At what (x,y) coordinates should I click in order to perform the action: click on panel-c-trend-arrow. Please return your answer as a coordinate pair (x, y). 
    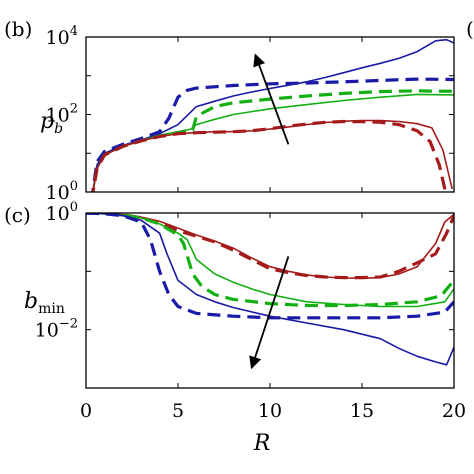
    Looking at the image, I should click on (269, 313).